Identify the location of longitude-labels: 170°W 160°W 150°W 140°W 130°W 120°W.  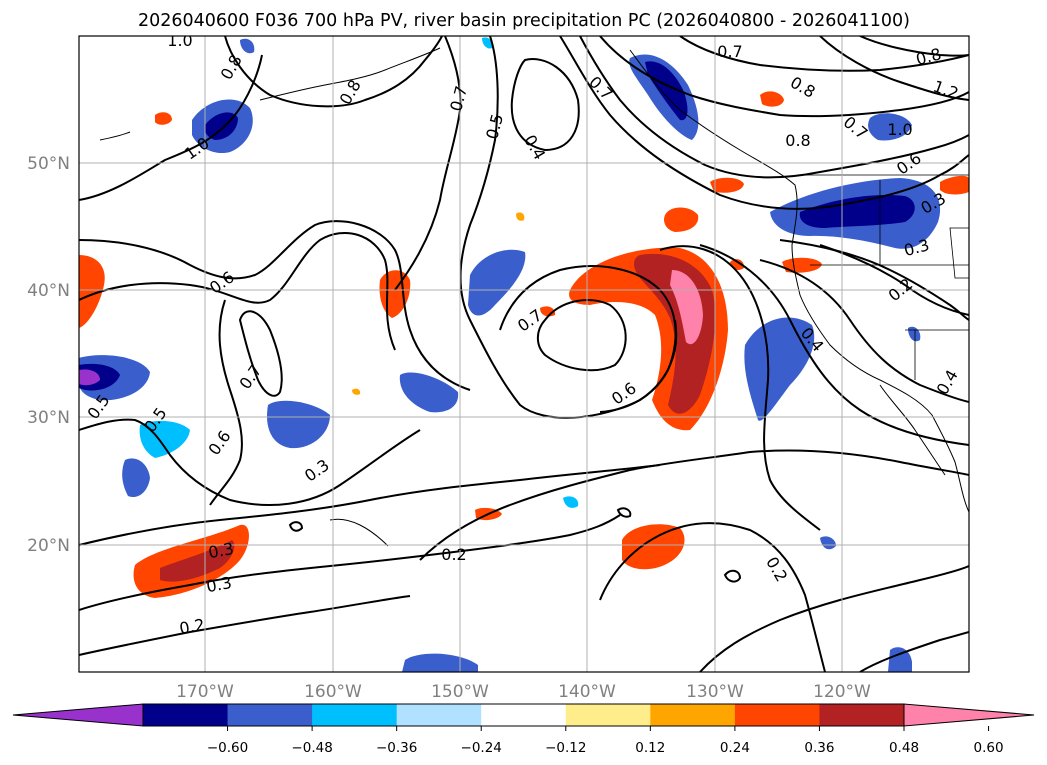
(523, 692).